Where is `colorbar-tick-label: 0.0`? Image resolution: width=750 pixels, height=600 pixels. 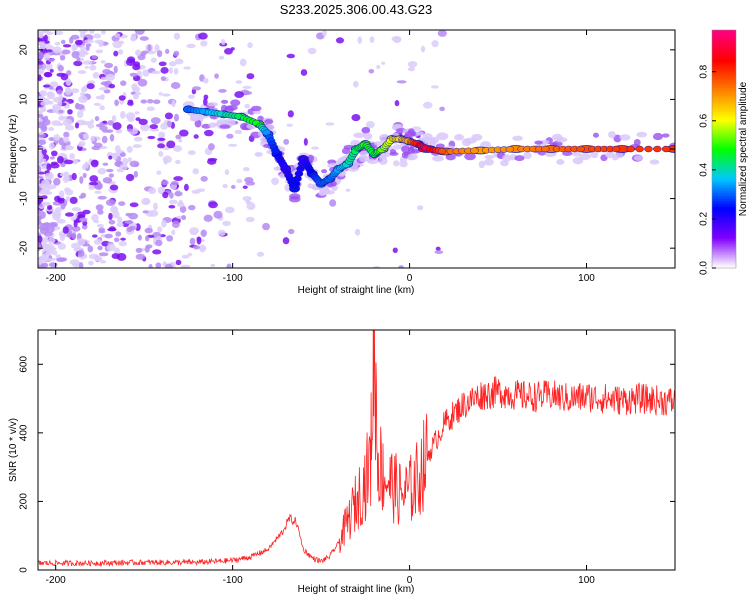
colorbar-tick-label: 0.0 is located at coordinates (704, 268).